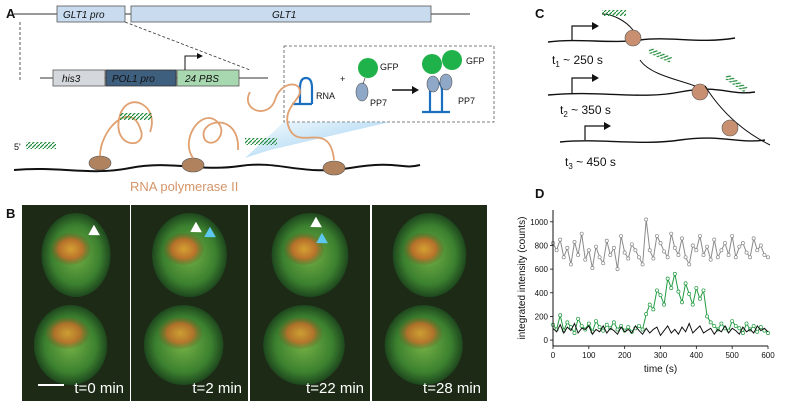 The width and height of the screenshot is (786, 409). Describe the element at coordinates (553, 355) in the screenshot. I see `x-tick-label: 0` at that location.